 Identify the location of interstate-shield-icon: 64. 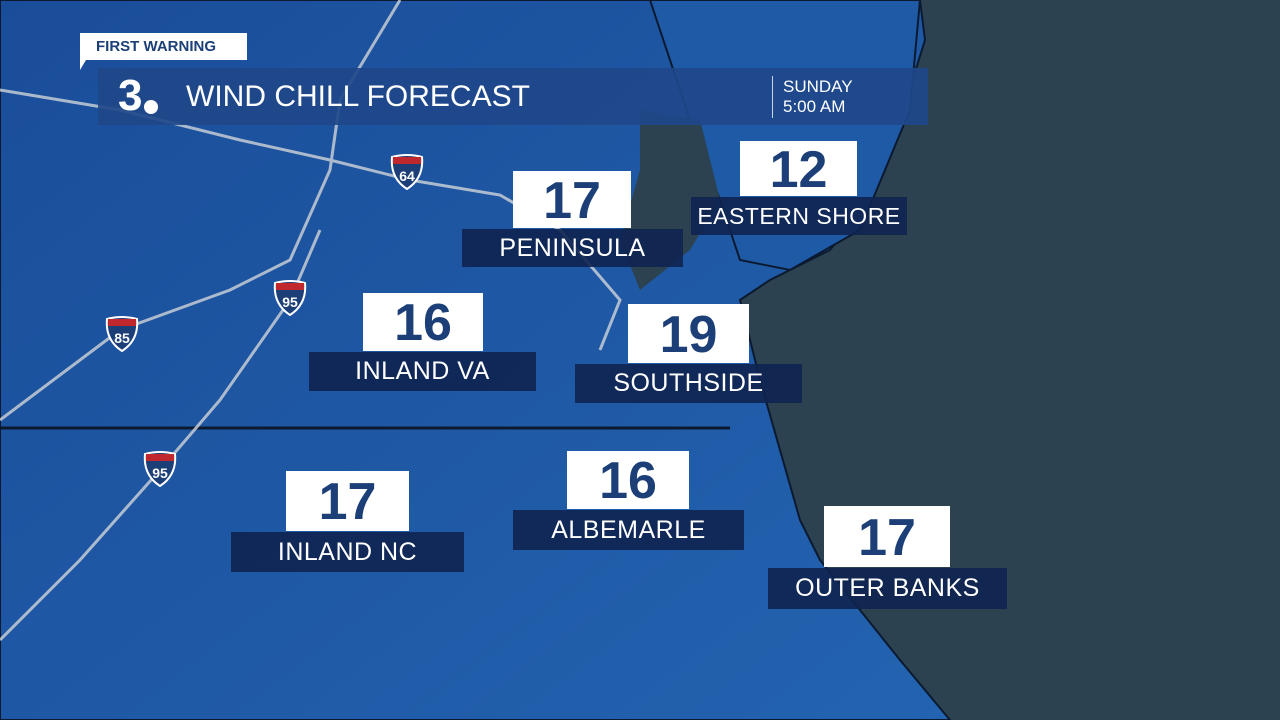
(407, 172).